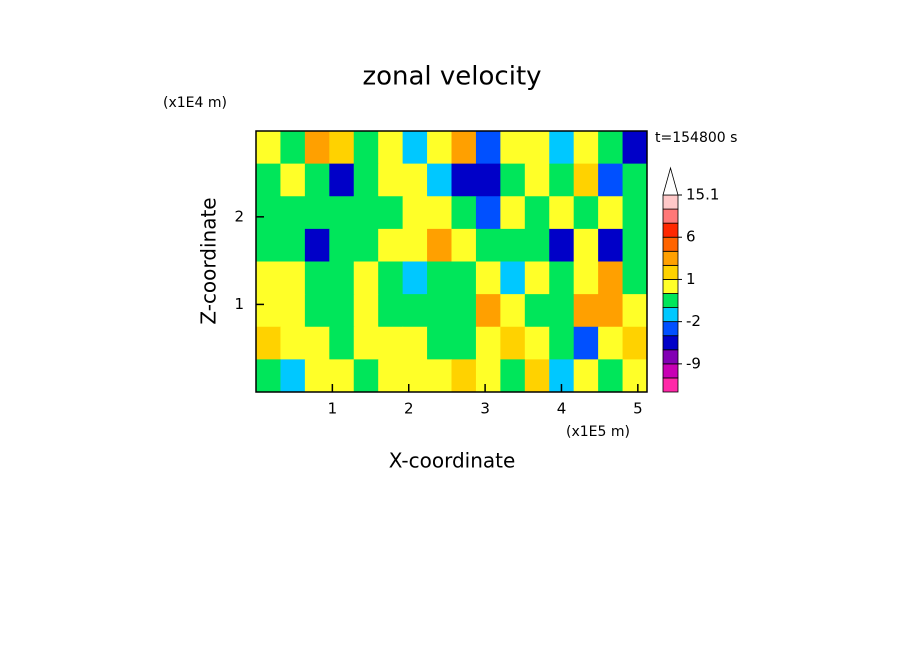  I want to click on annotation: t=154800 s, so click(696, 138).